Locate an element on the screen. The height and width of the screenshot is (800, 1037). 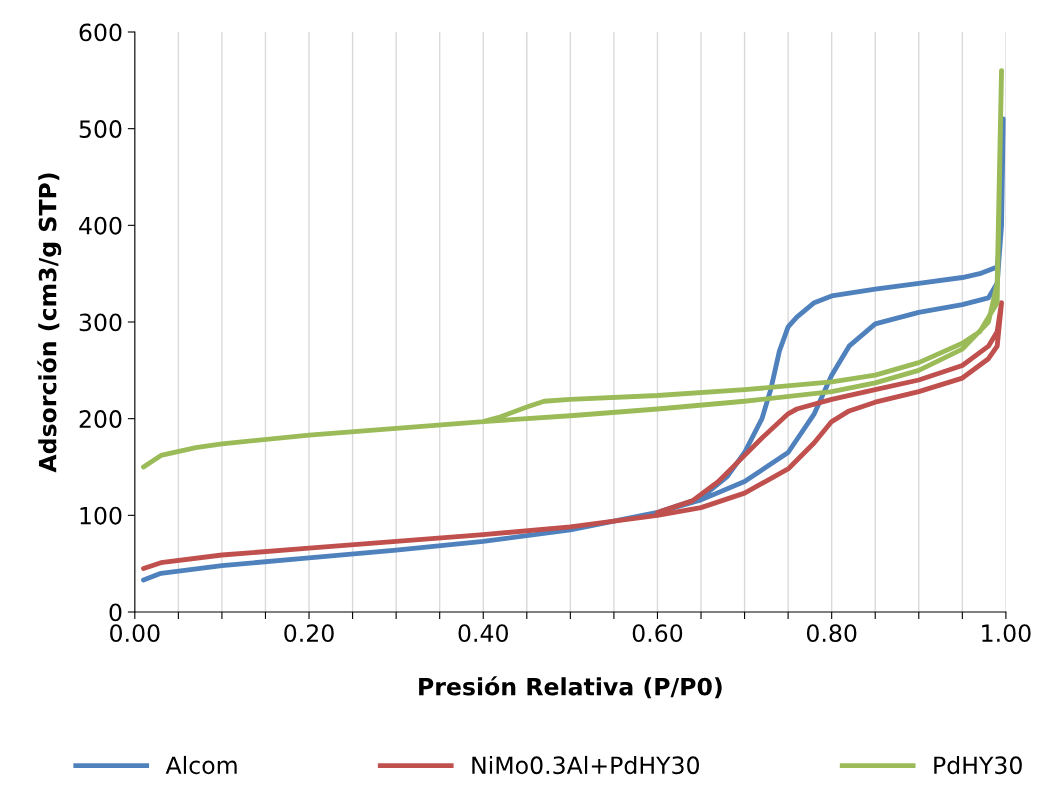
x-tick-label: 0.40 is located at coordinates (483, 633).